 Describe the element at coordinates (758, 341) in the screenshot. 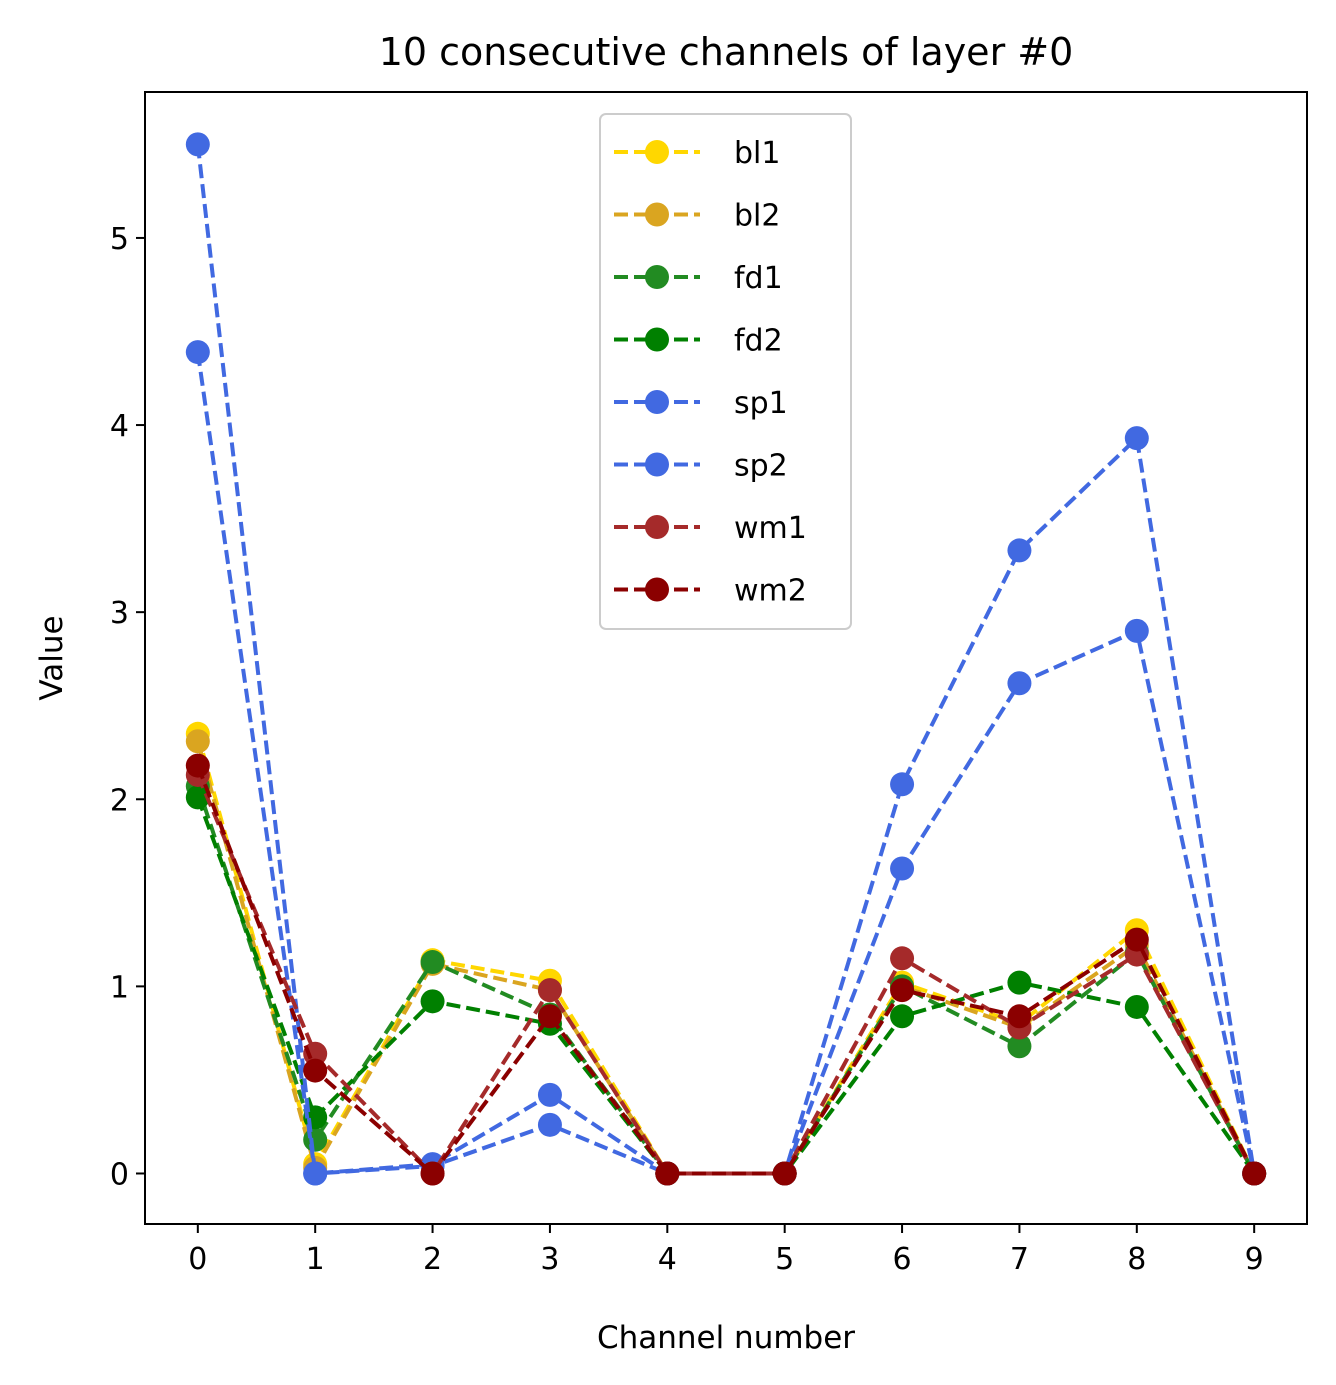

I see `legend-label: fd2` at that location.